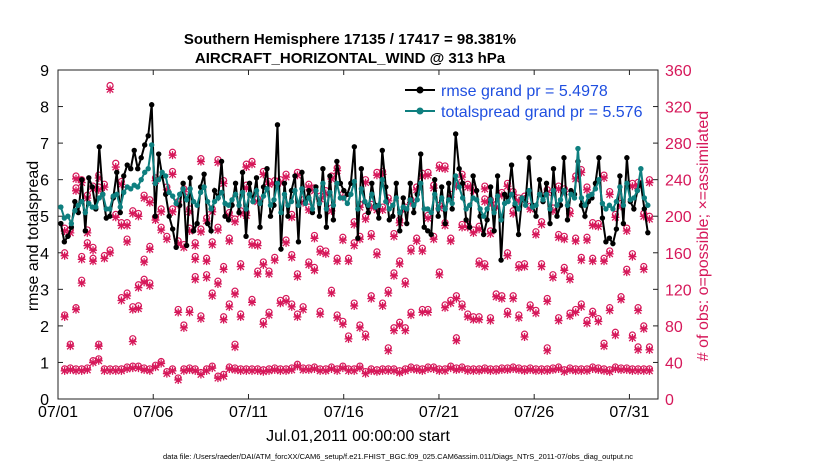  Describe the element at coordinates (58, 412) in the screenshot. I see `x-tick-label: 07/01` at that location.